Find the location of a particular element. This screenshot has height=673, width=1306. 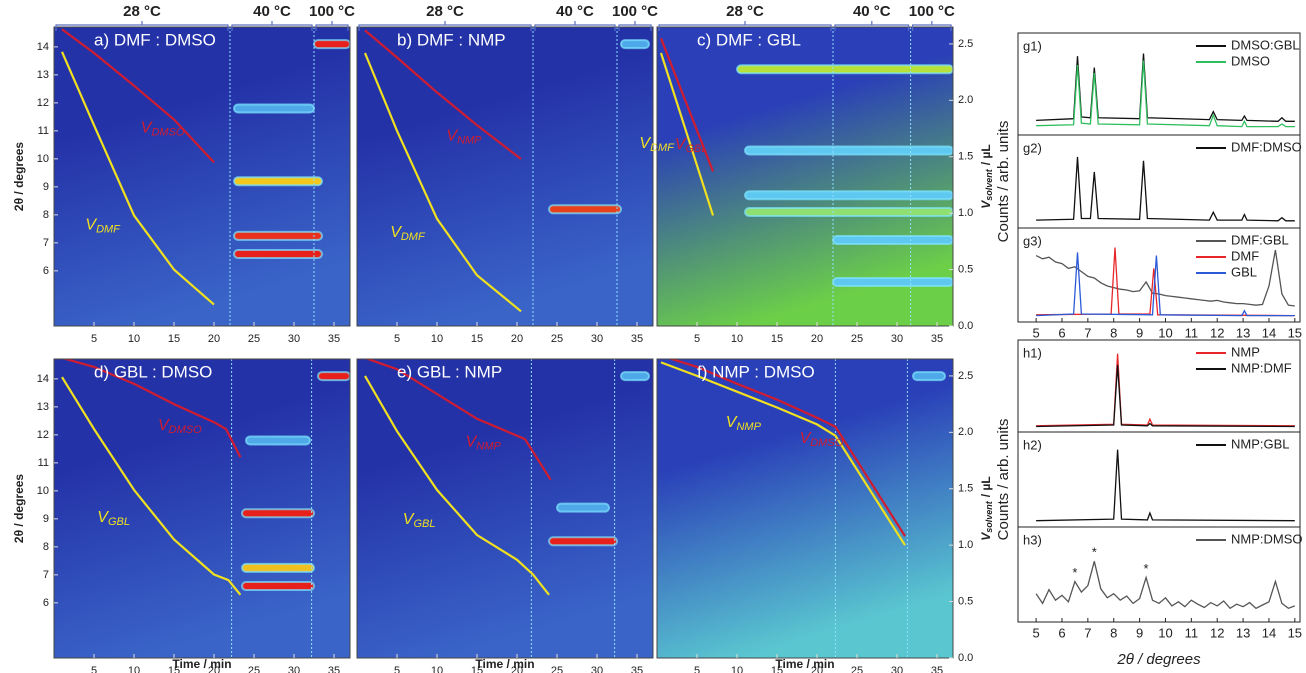

curve-subscript: GBL is located at coordinates (696, 149).